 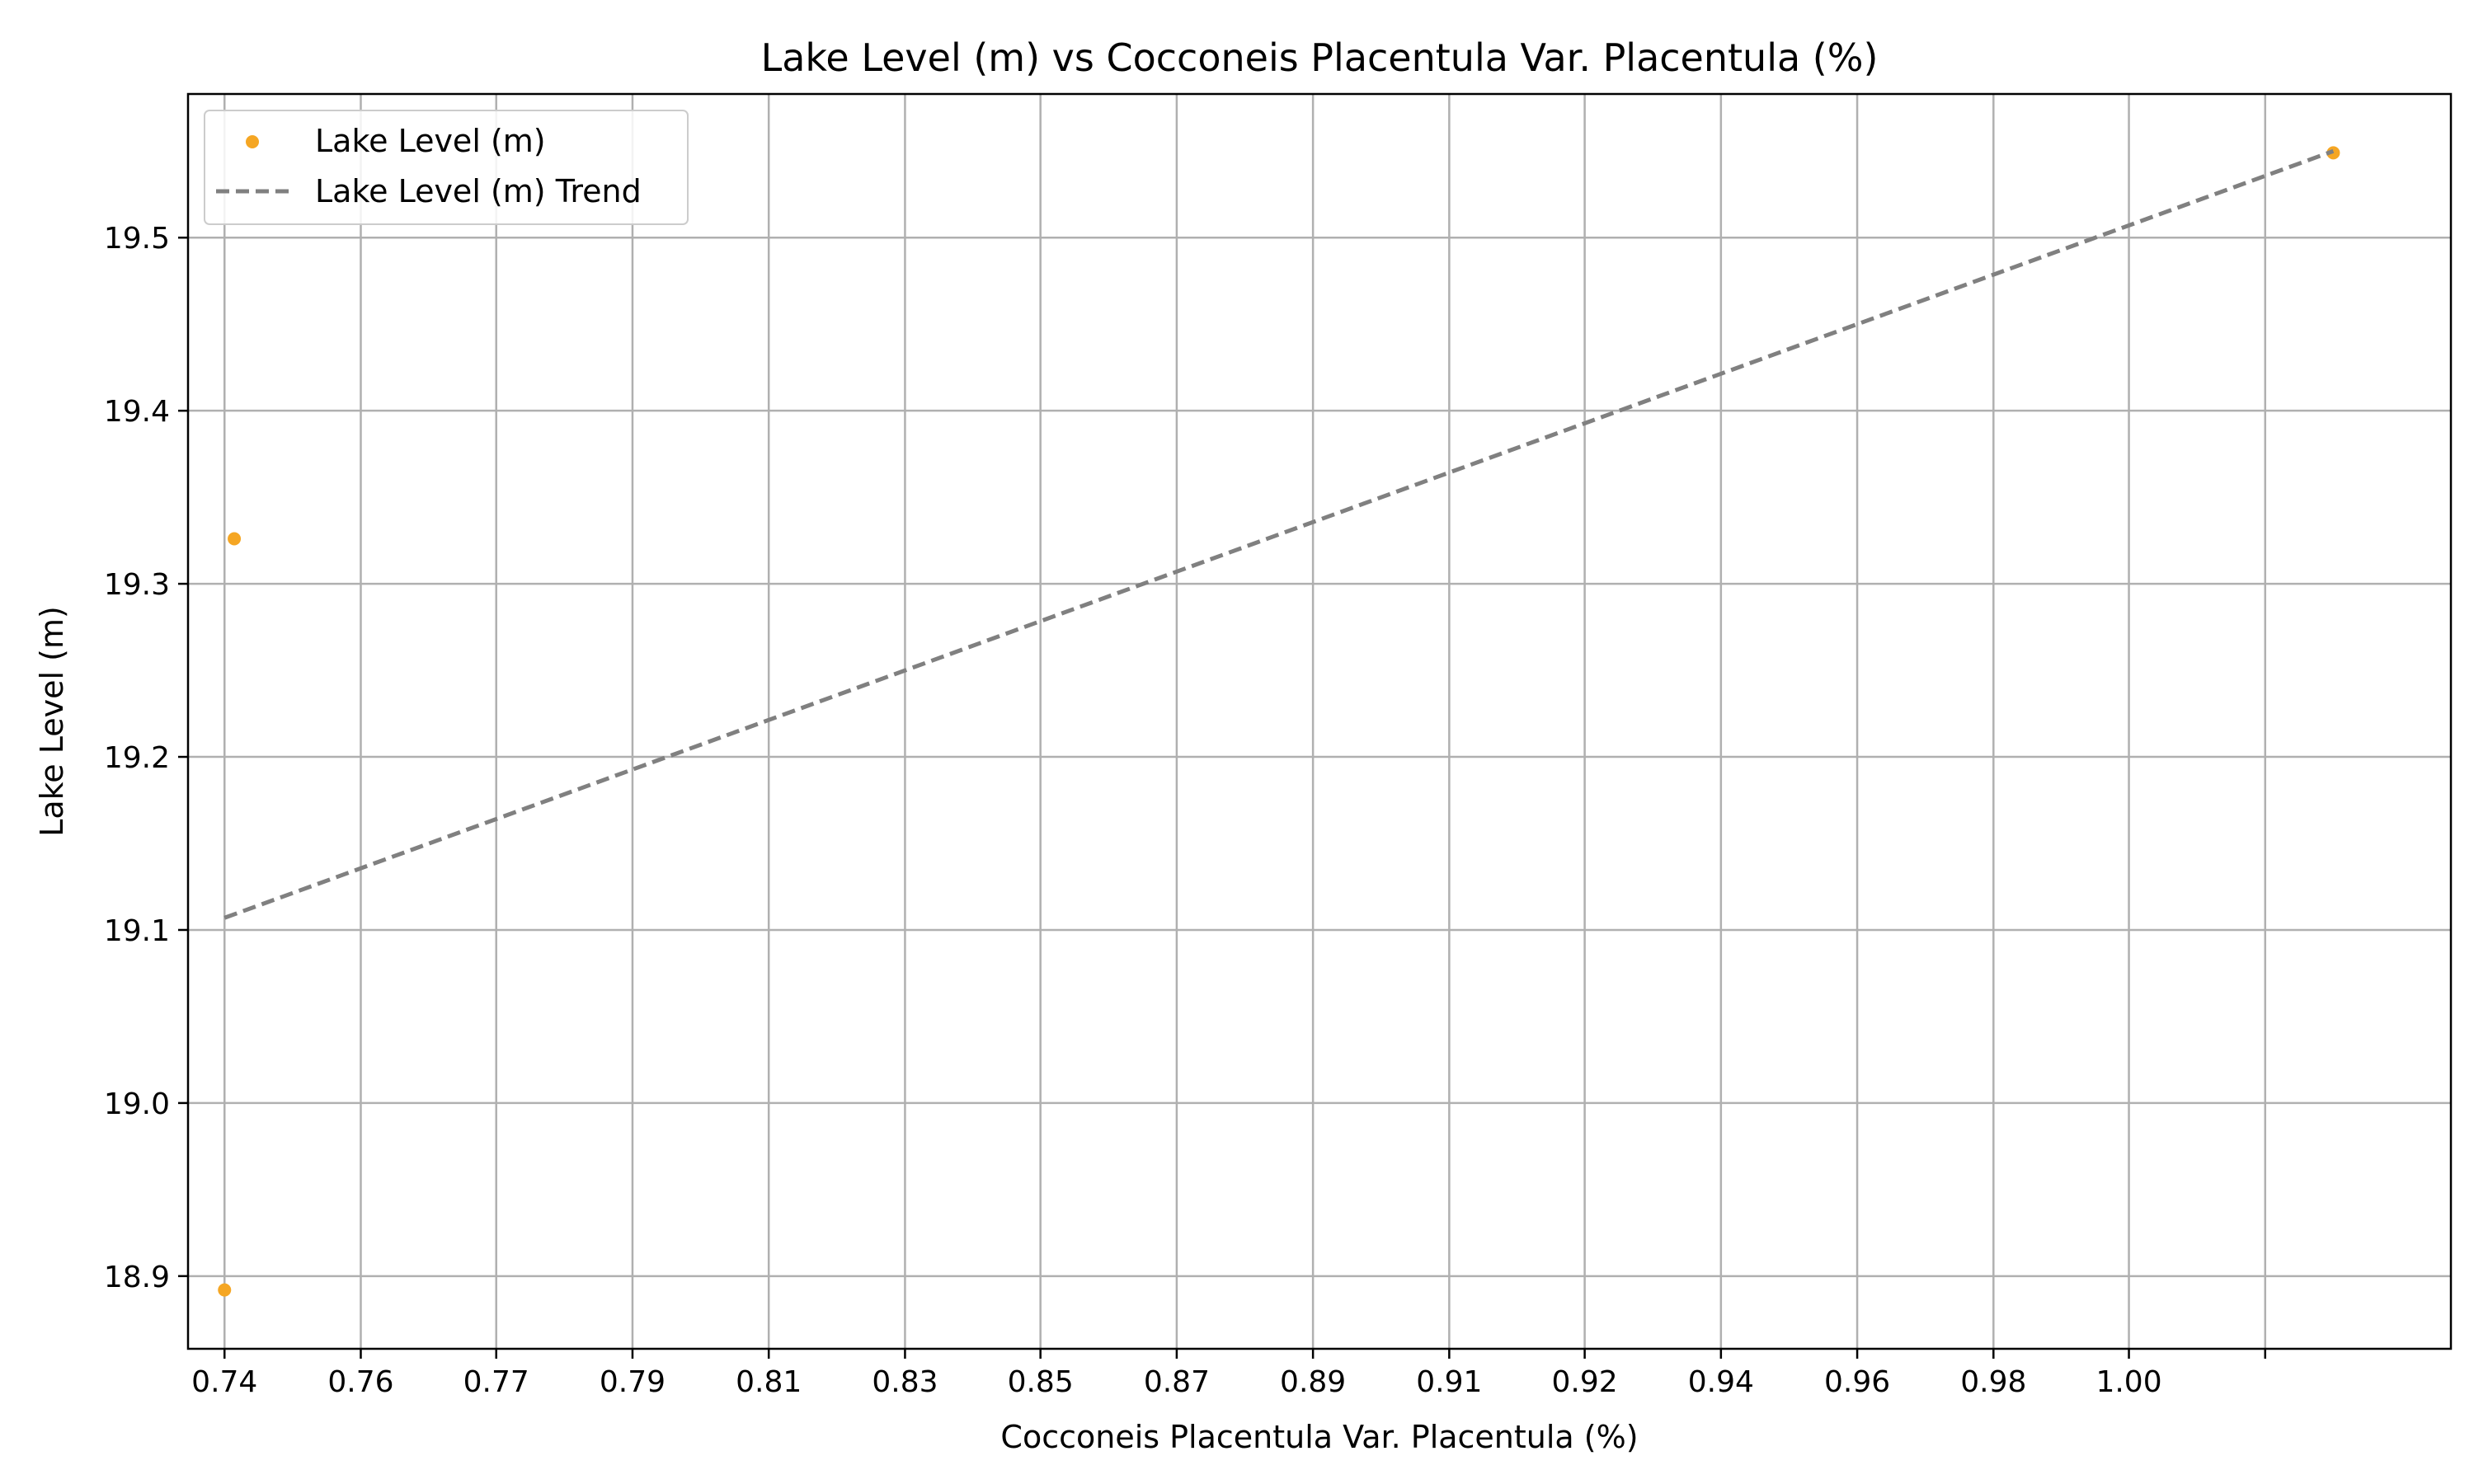 What do you see at coordinates (769, 1382) in the screenshot?
I see `x-tick-label: 0.81` at bounding box center [769, 1382].